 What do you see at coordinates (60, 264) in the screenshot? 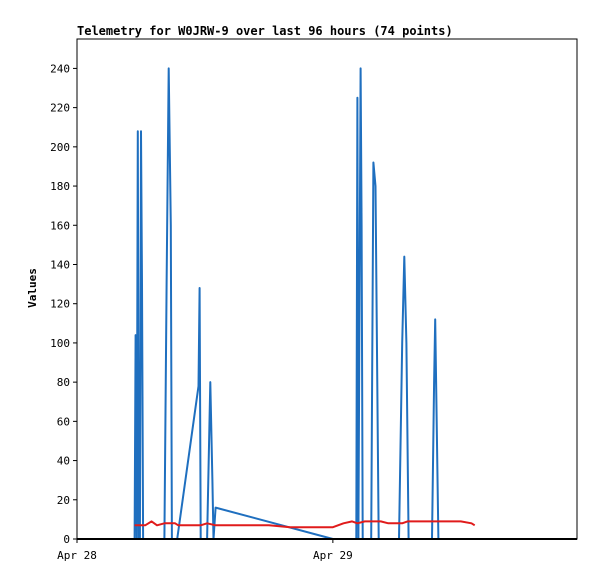
I see `y-tick-label: 140` at bounding box center [60, 264].